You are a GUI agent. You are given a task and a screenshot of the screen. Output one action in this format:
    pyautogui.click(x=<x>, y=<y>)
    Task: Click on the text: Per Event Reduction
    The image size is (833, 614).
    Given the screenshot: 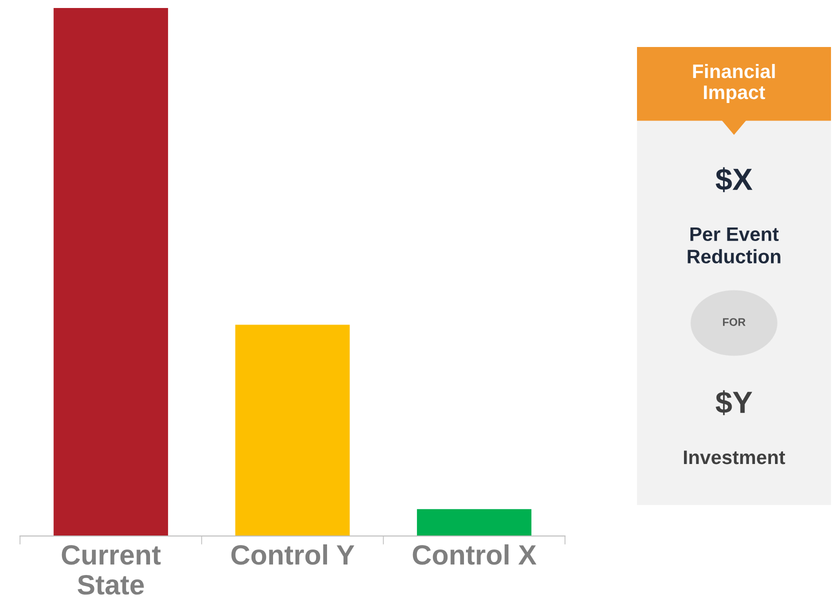 What is the action you would take?
    pyautogui.click(x=734, y=245)
    